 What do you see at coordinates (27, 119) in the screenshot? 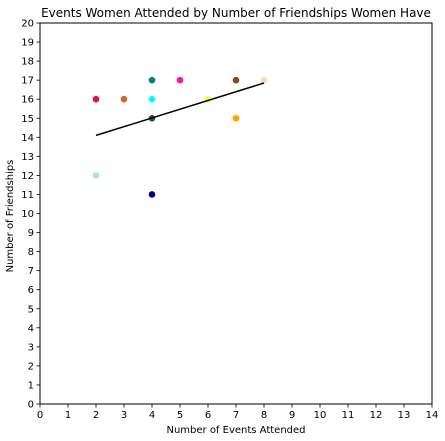
I see `y-tick-label: 15` at bounding box center [27, 119].